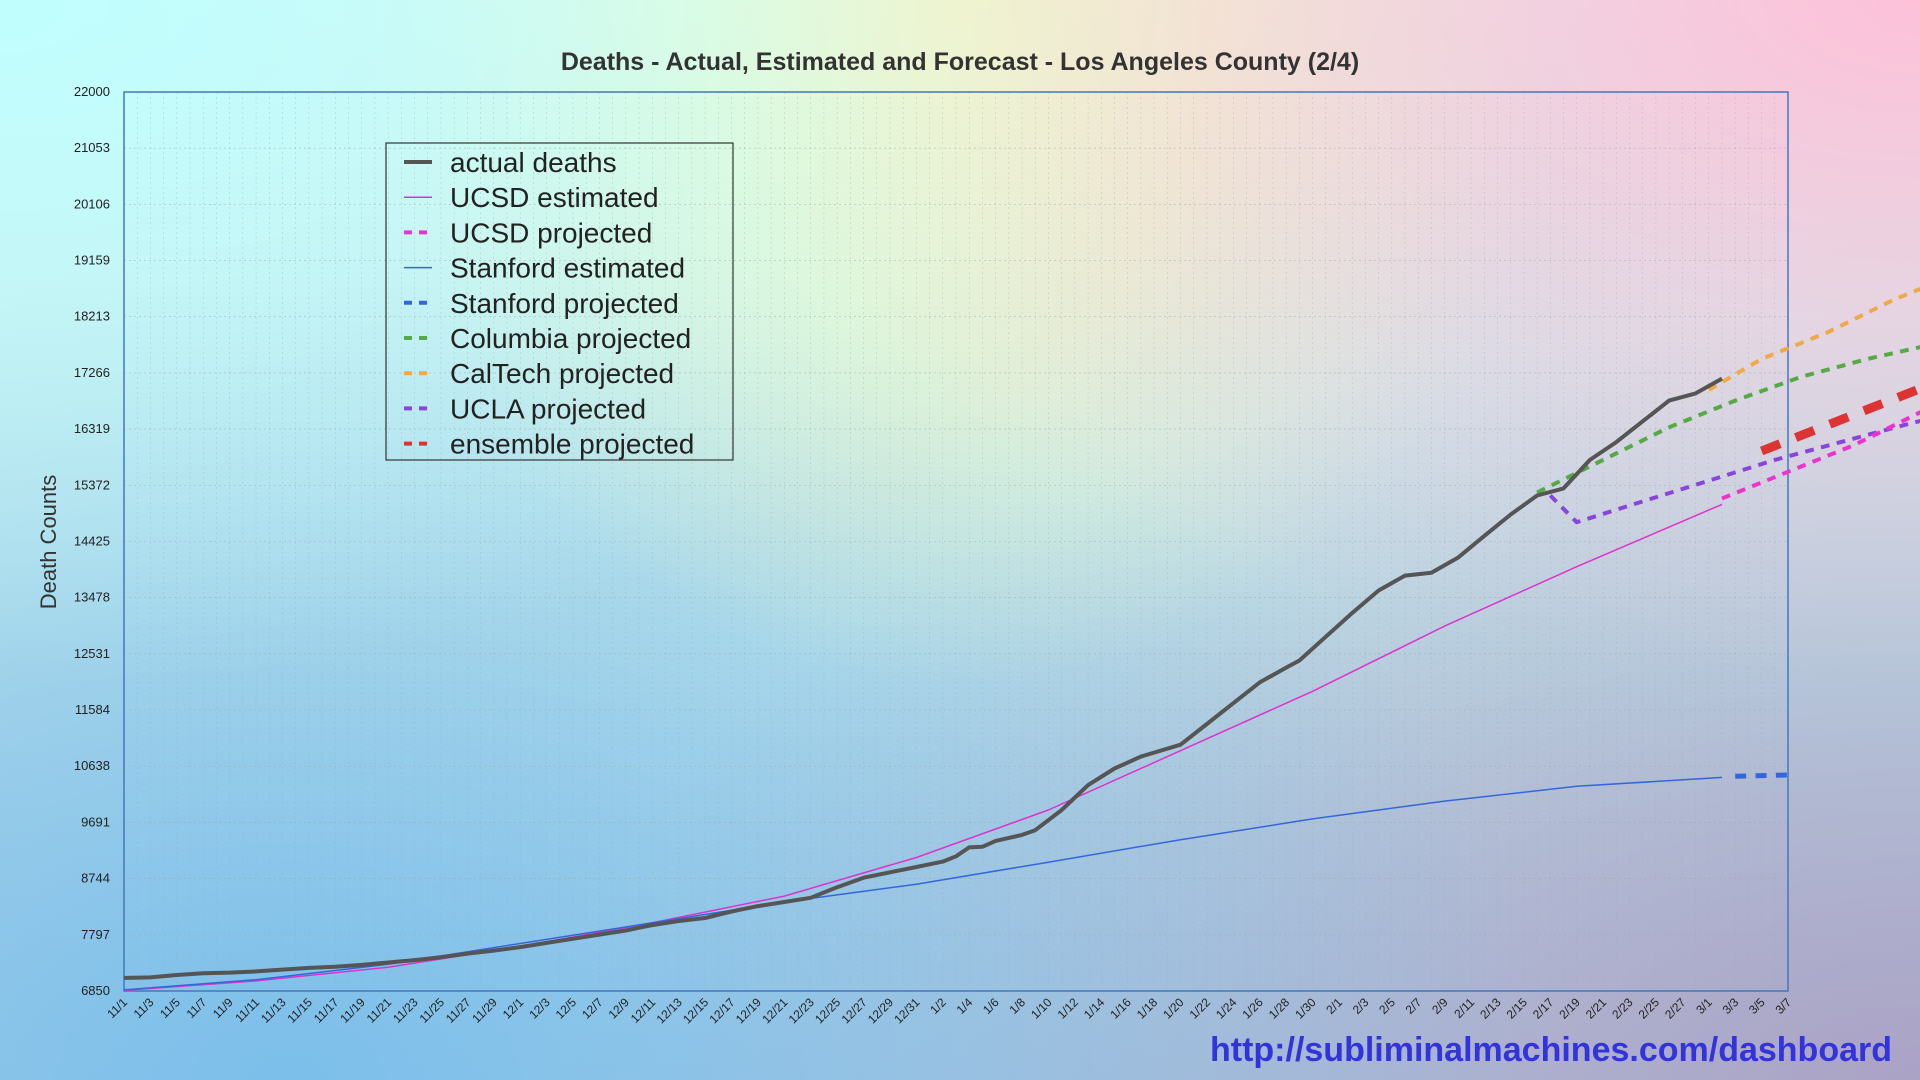  I want to click on dashboard-url: http://subliminalmachines.com/dashboard, so click(1551, 1050).